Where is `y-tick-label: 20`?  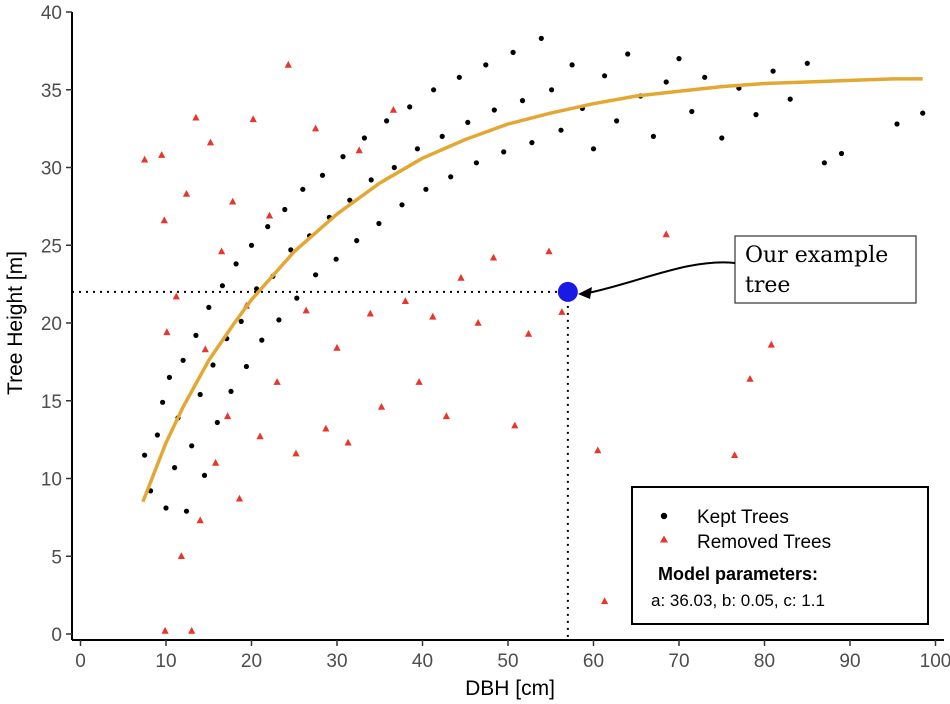
y-tick-label: 20 is located at coordinates (51, 324).